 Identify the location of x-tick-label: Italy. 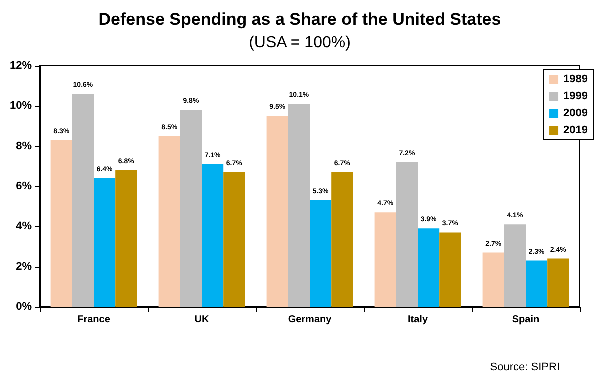
(418, 320).